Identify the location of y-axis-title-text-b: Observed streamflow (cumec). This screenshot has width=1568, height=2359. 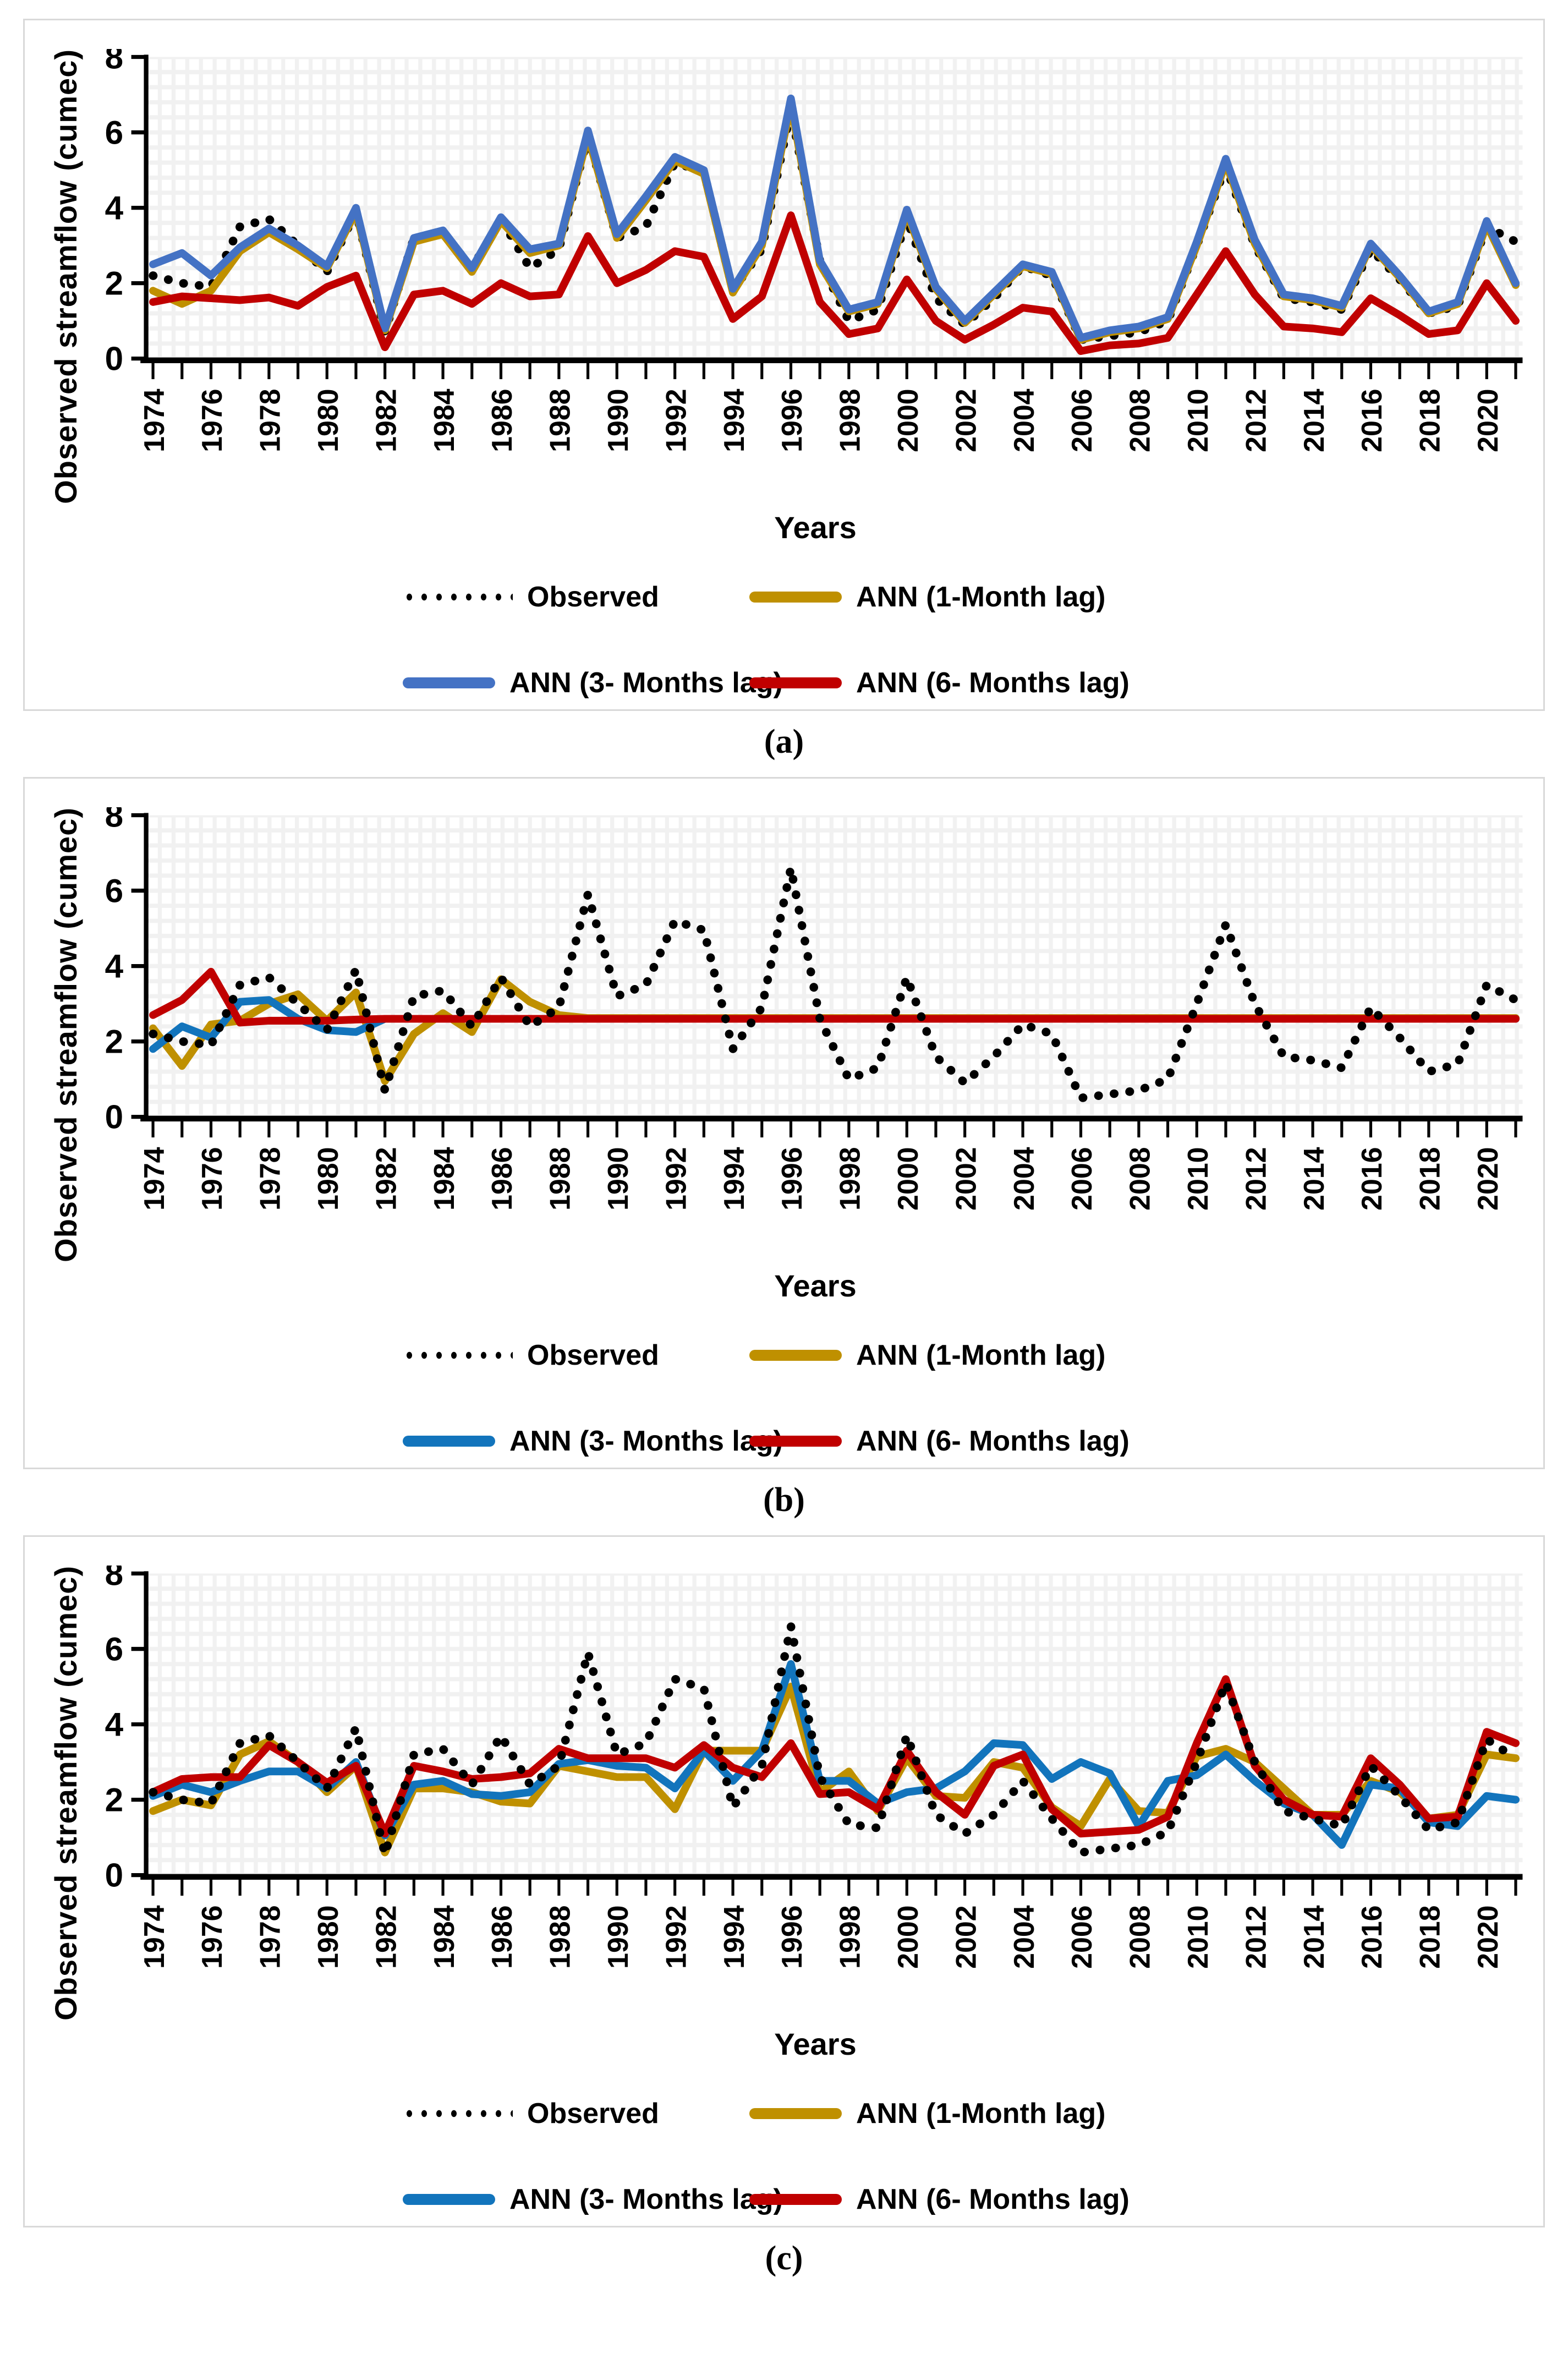
(65, 1034).